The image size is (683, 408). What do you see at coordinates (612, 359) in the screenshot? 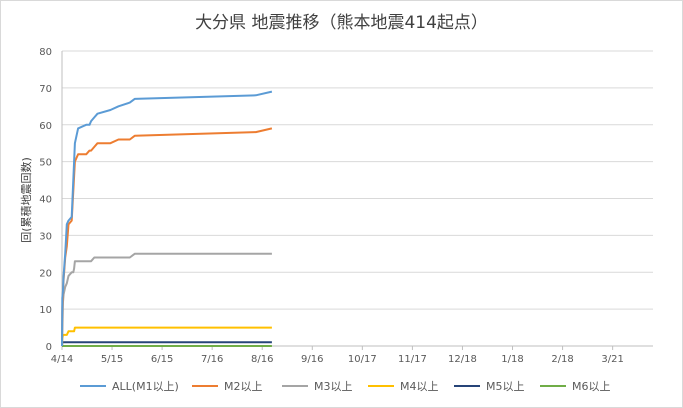
I see `x-tick-label: 3/21` at bounding box center [612, 359].